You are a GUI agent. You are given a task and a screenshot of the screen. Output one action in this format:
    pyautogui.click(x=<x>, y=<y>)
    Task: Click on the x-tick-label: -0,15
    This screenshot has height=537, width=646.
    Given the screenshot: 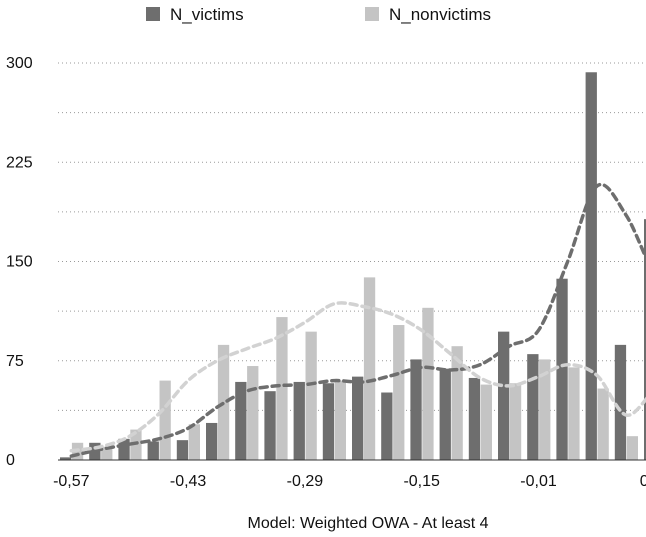 What is the action you would take?
    pyautogui.click(x=421, y=481)
    